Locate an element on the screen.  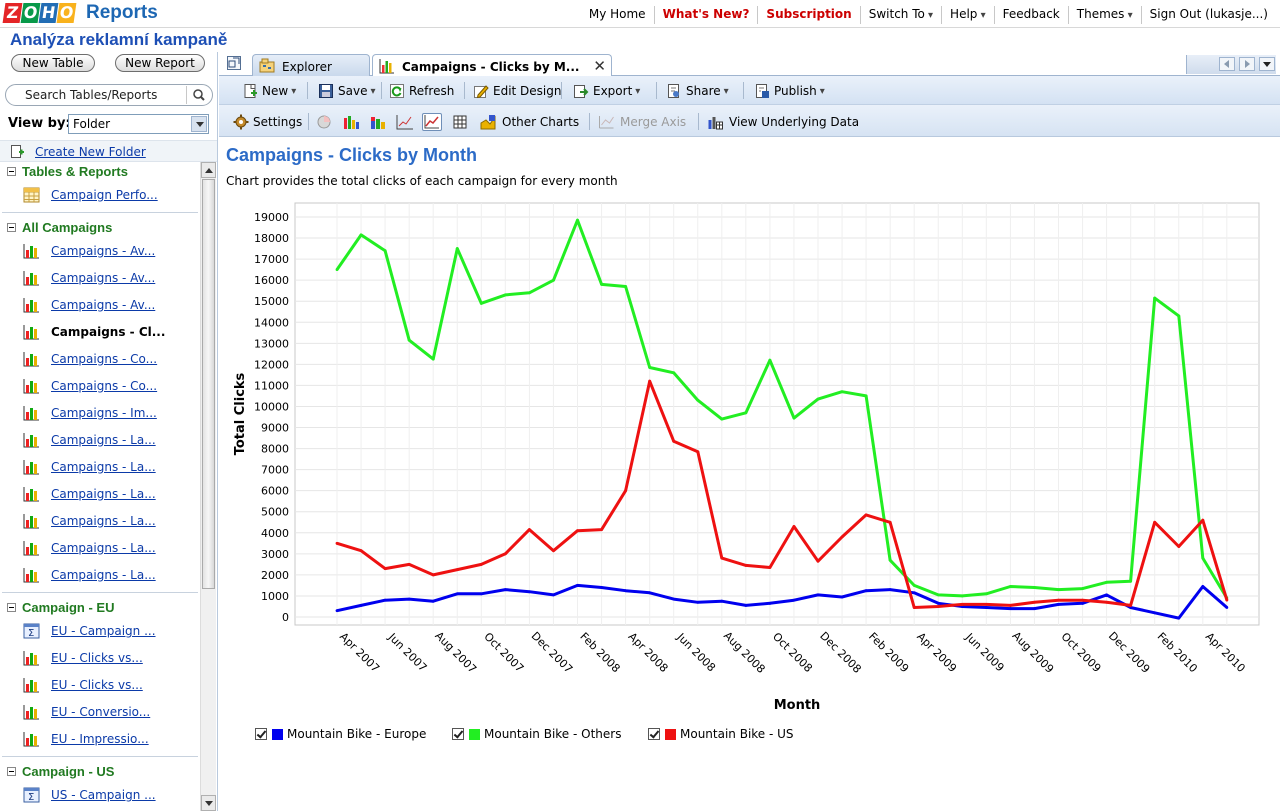
folder-header: Tables & Reports is located at coordinates (100, 172).